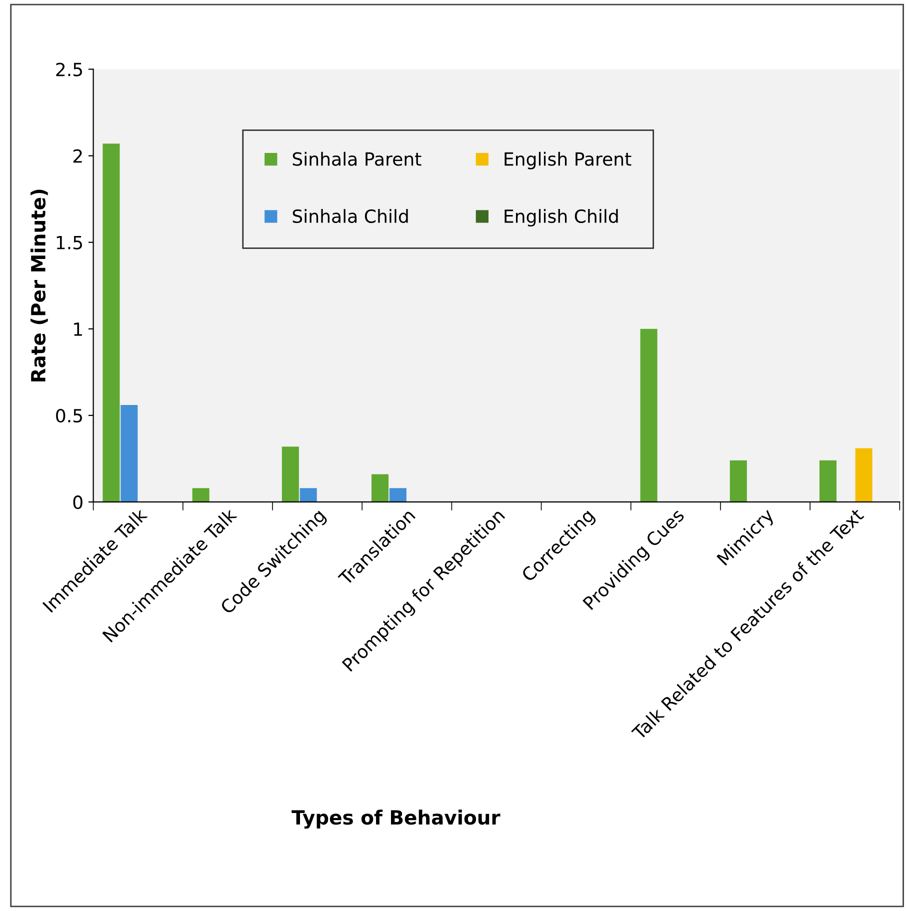 This screenshot has height=911, width=906. I want to click on y-tick-label: 0.5, so click(69, 415).